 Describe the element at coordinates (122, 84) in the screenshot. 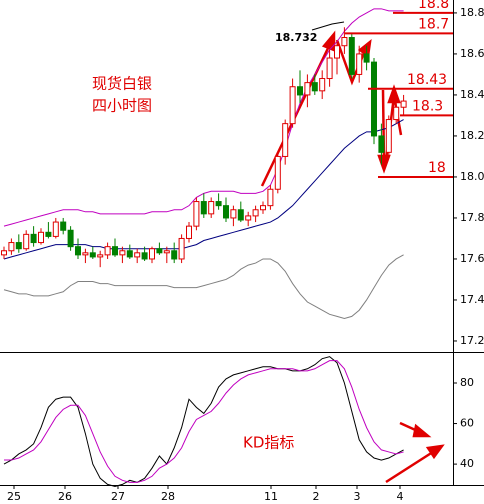

I see `annotation: 现货白银` at that location.